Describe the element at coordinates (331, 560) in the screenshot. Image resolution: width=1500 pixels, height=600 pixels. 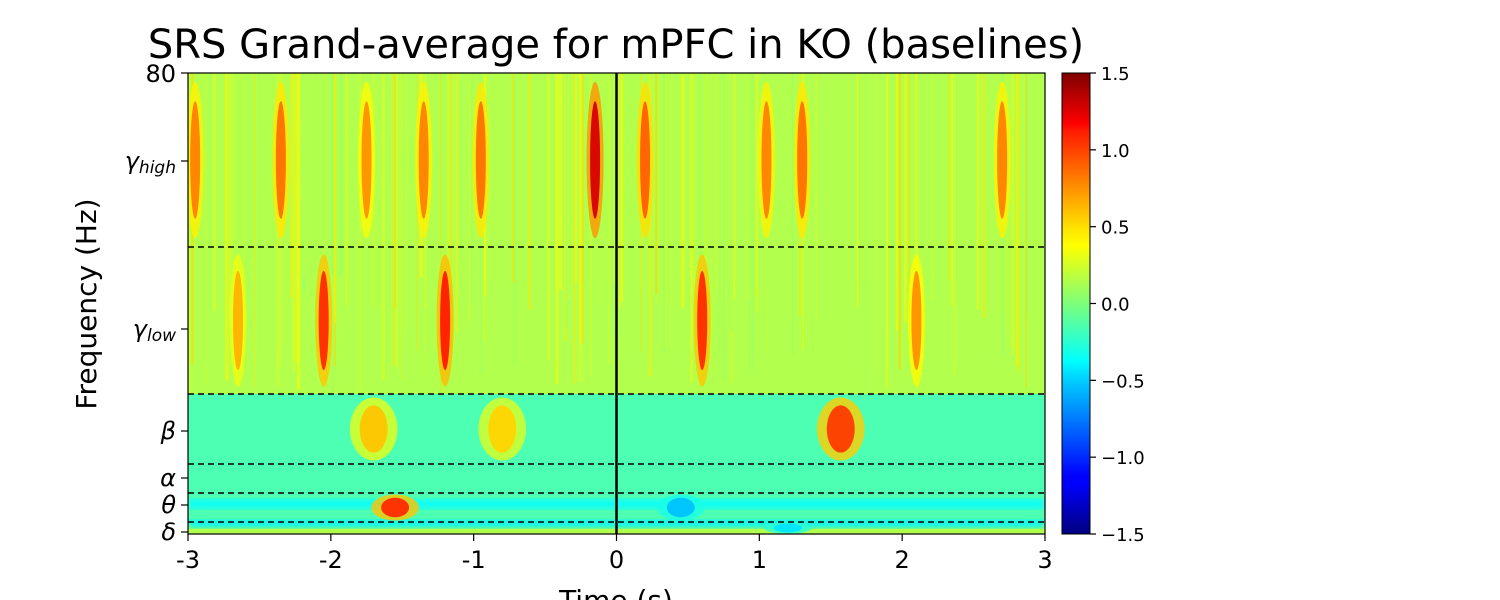
I see `x-tick-label: -2` at that location.